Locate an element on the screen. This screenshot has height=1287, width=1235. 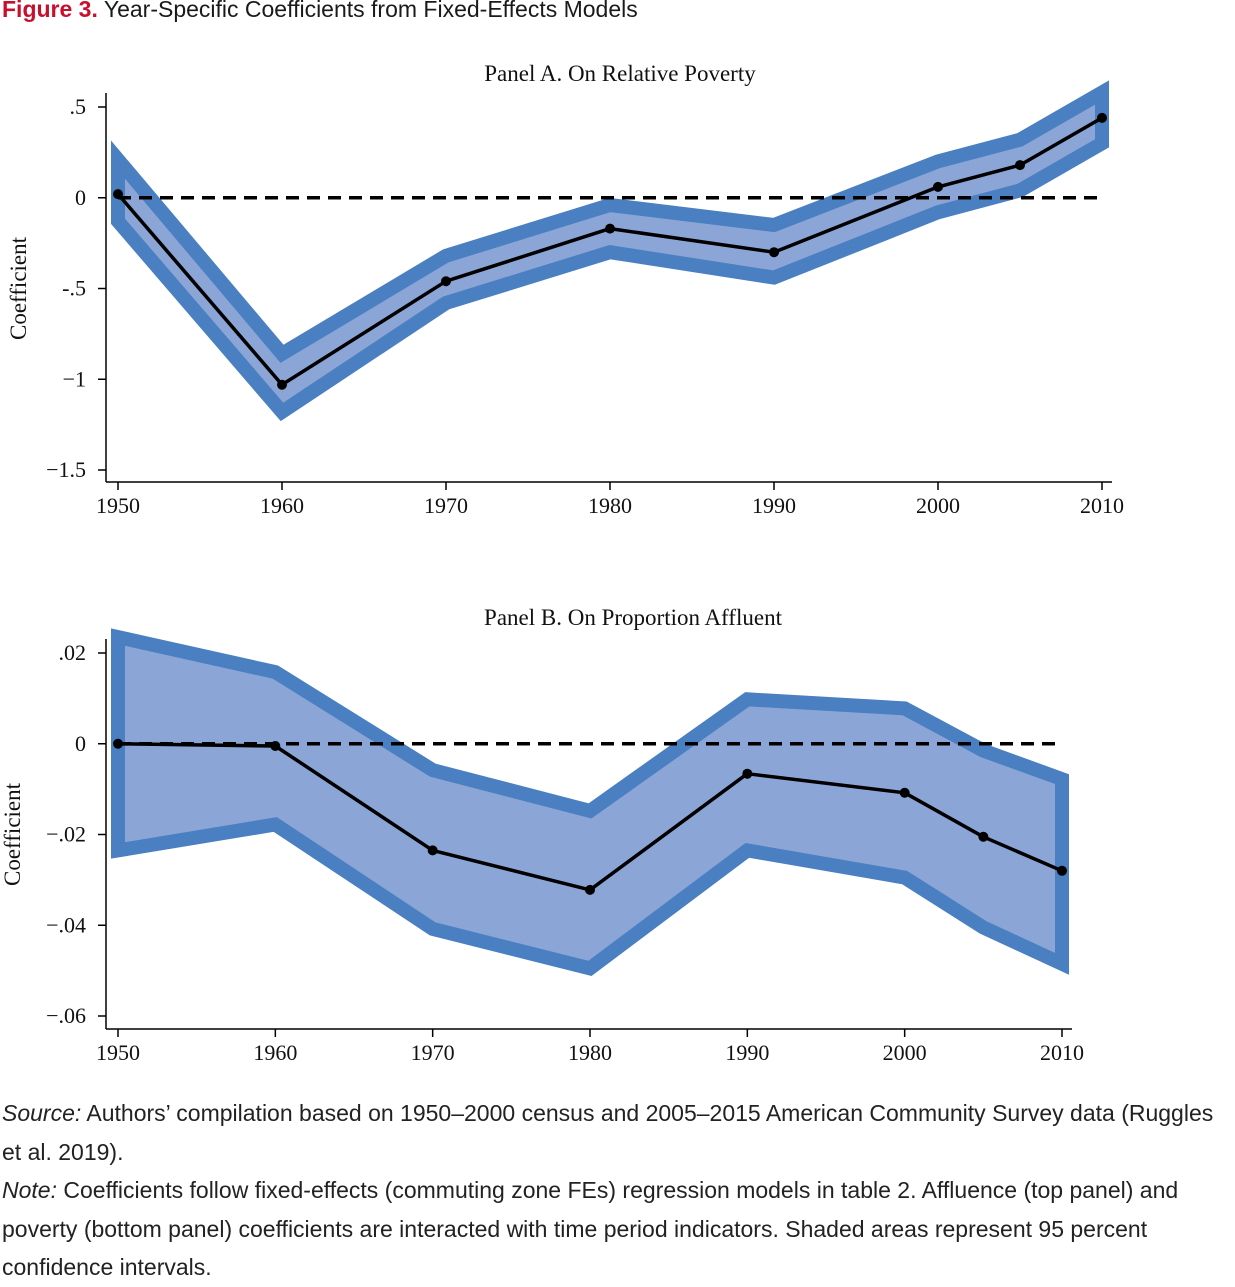
chart-a-y-tick-label: 0 is located at coordinates (80, 197).